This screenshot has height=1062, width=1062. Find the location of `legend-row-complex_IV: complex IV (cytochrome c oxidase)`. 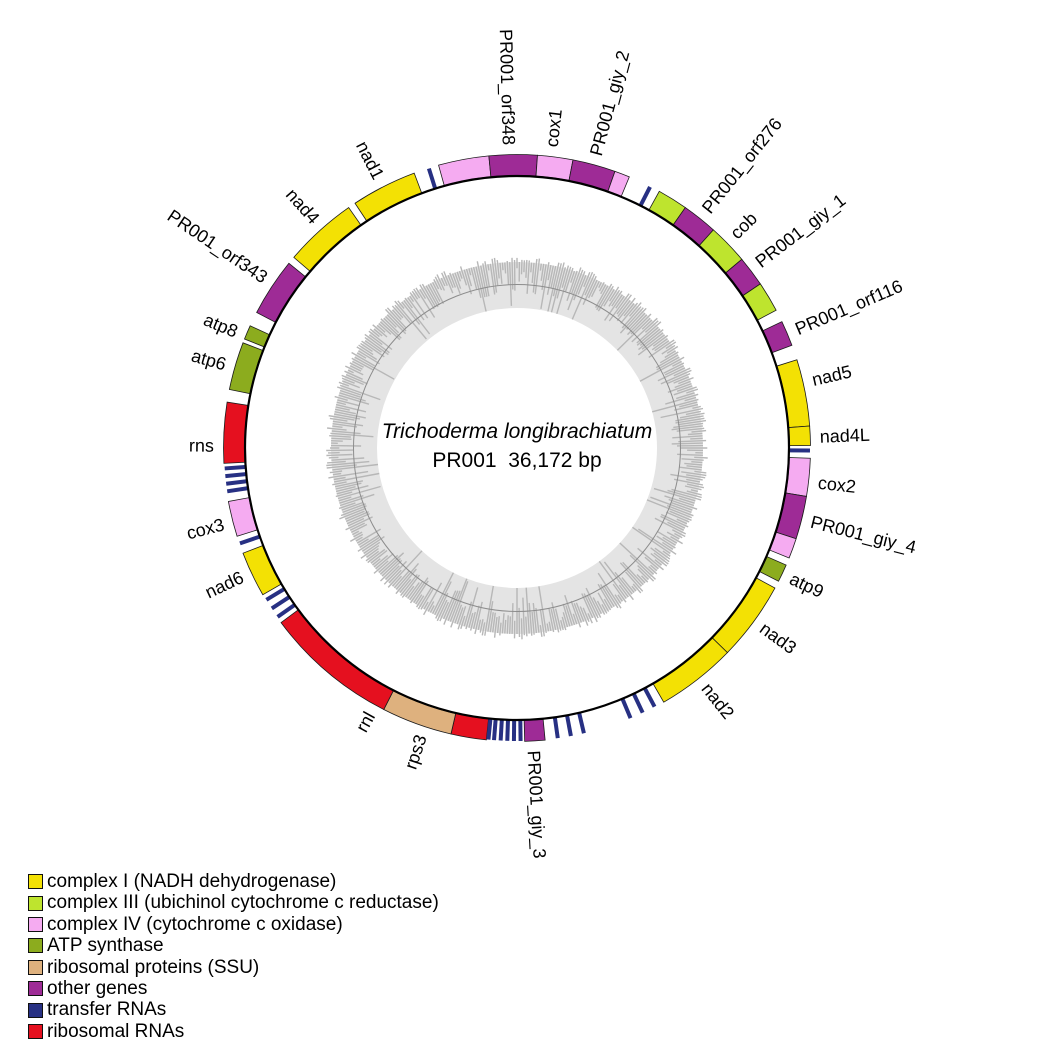

legend-row-complex_IV: complex IV (cytochrome c oxidase) is located at coordinates (233, 924).